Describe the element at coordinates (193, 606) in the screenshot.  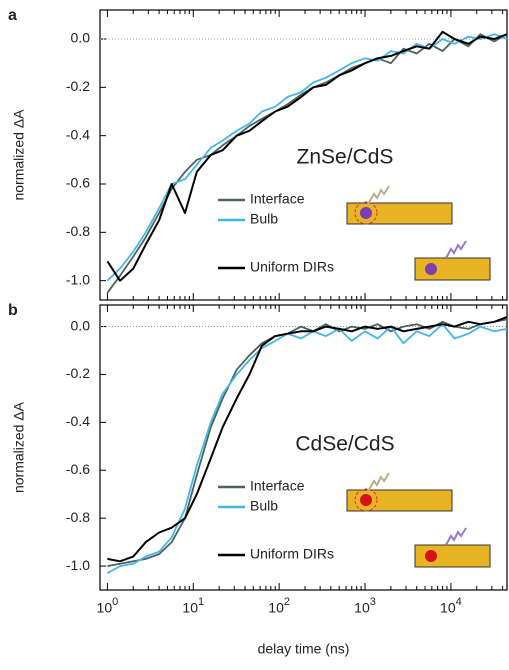
I see `x-tick-label: 10¹` at that location.